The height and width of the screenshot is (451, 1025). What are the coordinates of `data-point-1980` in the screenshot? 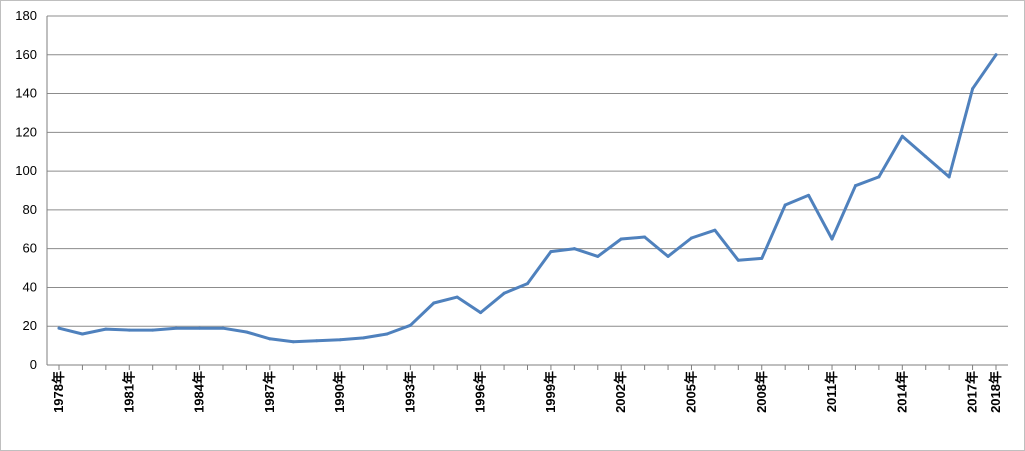 It's located at (106, 329).